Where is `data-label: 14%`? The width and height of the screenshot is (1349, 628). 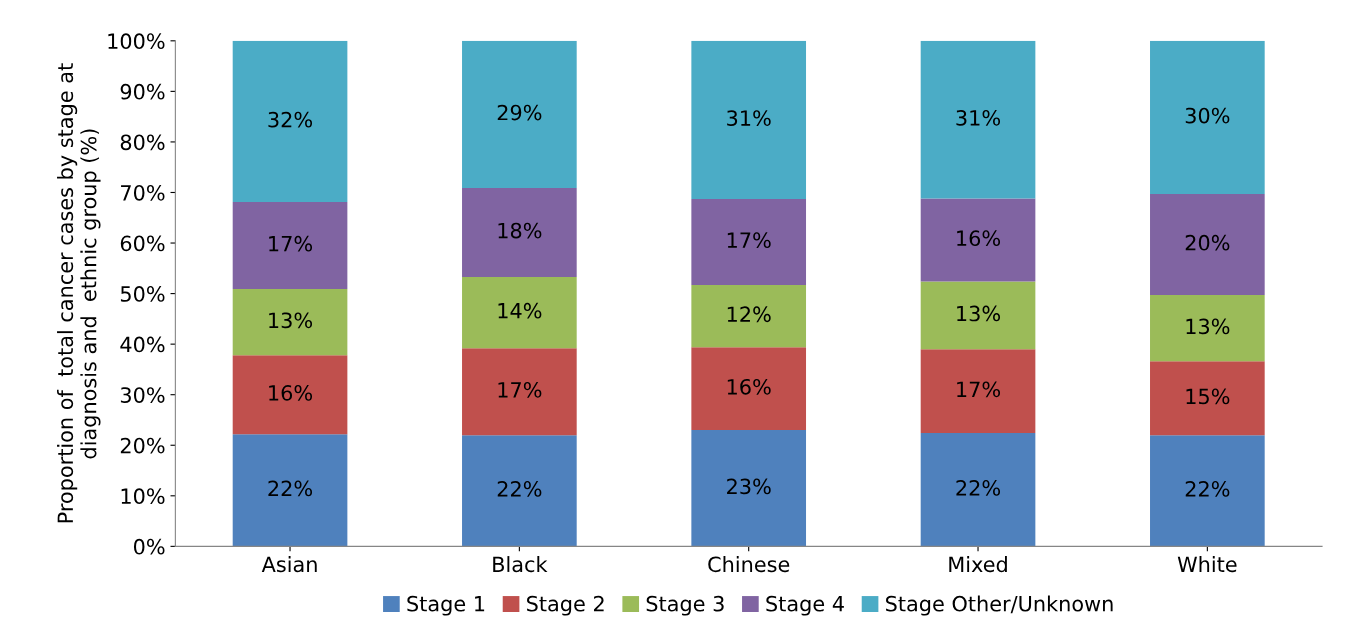
data-label: 14% is located at coordinates (520, 310).